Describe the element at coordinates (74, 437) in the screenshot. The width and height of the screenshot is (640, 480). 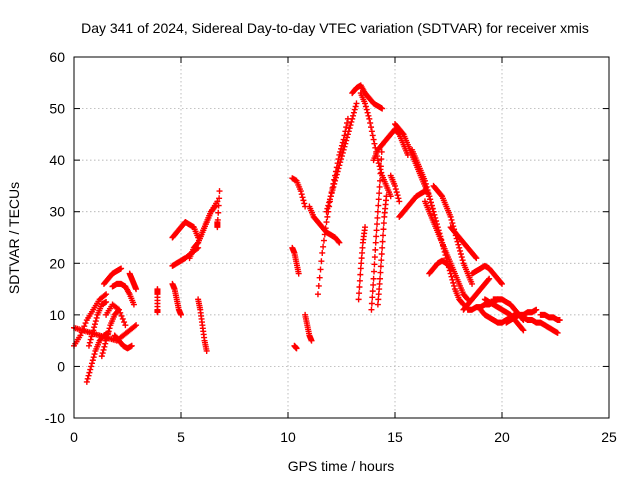
I see `x-tick-label: 0` at that location.